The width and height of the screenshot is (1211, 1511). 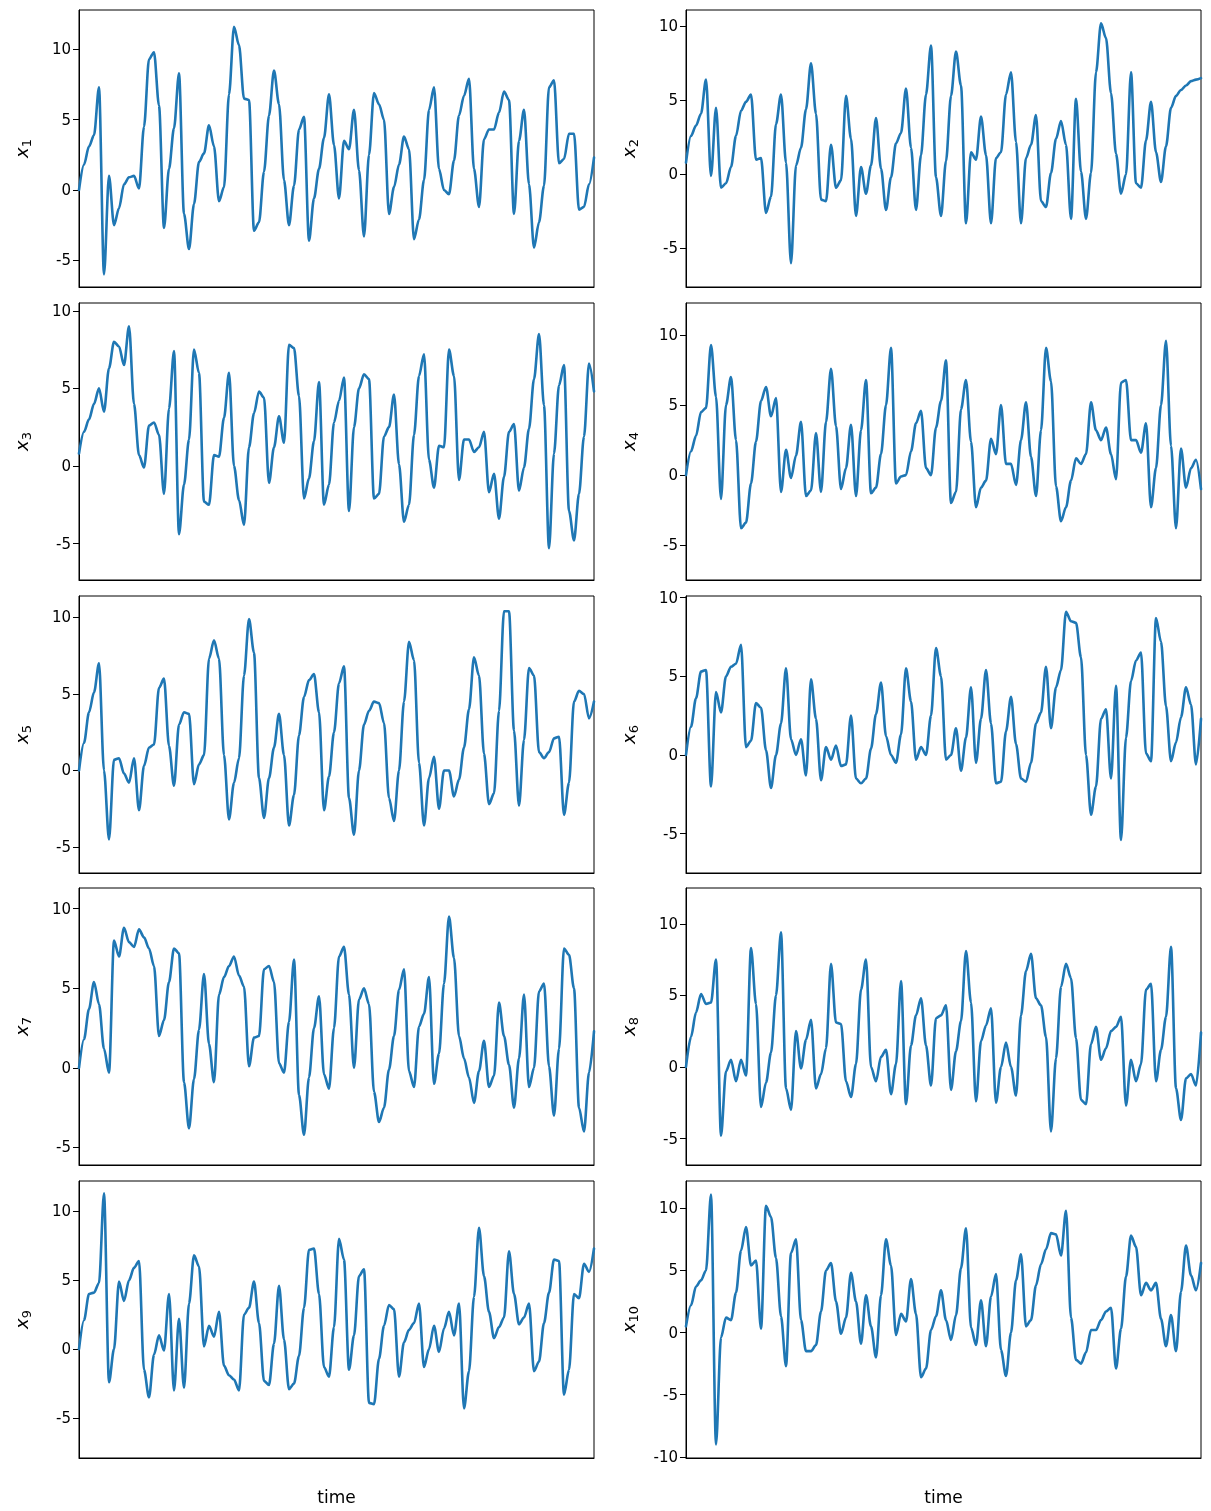 What do you see at coordinates (629, 1320) in the screenshot?
I see `y-axis-title: x10` at bounding box center [629, 1320].